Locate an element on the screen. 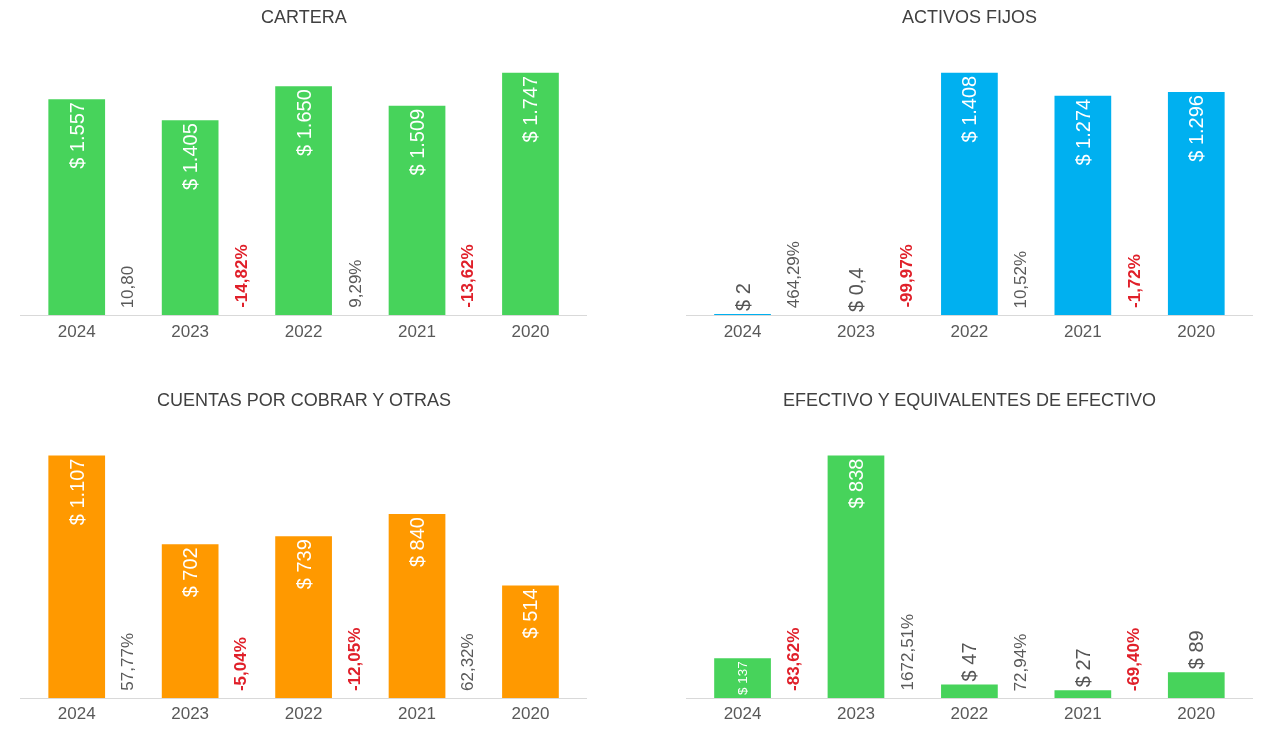  data-label: $ 1.557 is located at coordinates (76, 135).